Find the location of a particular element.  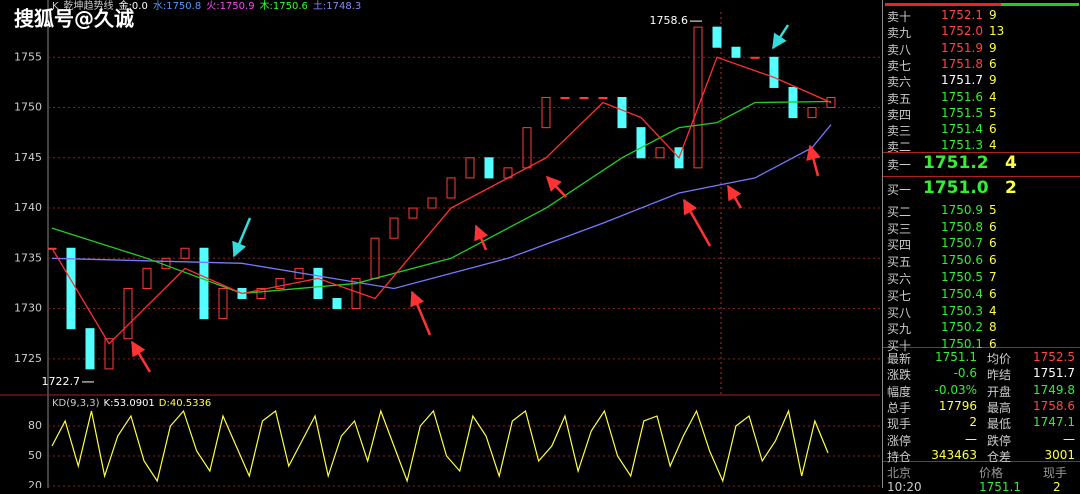

quote-cell: 持仓 is located at coordinates (899, 456).